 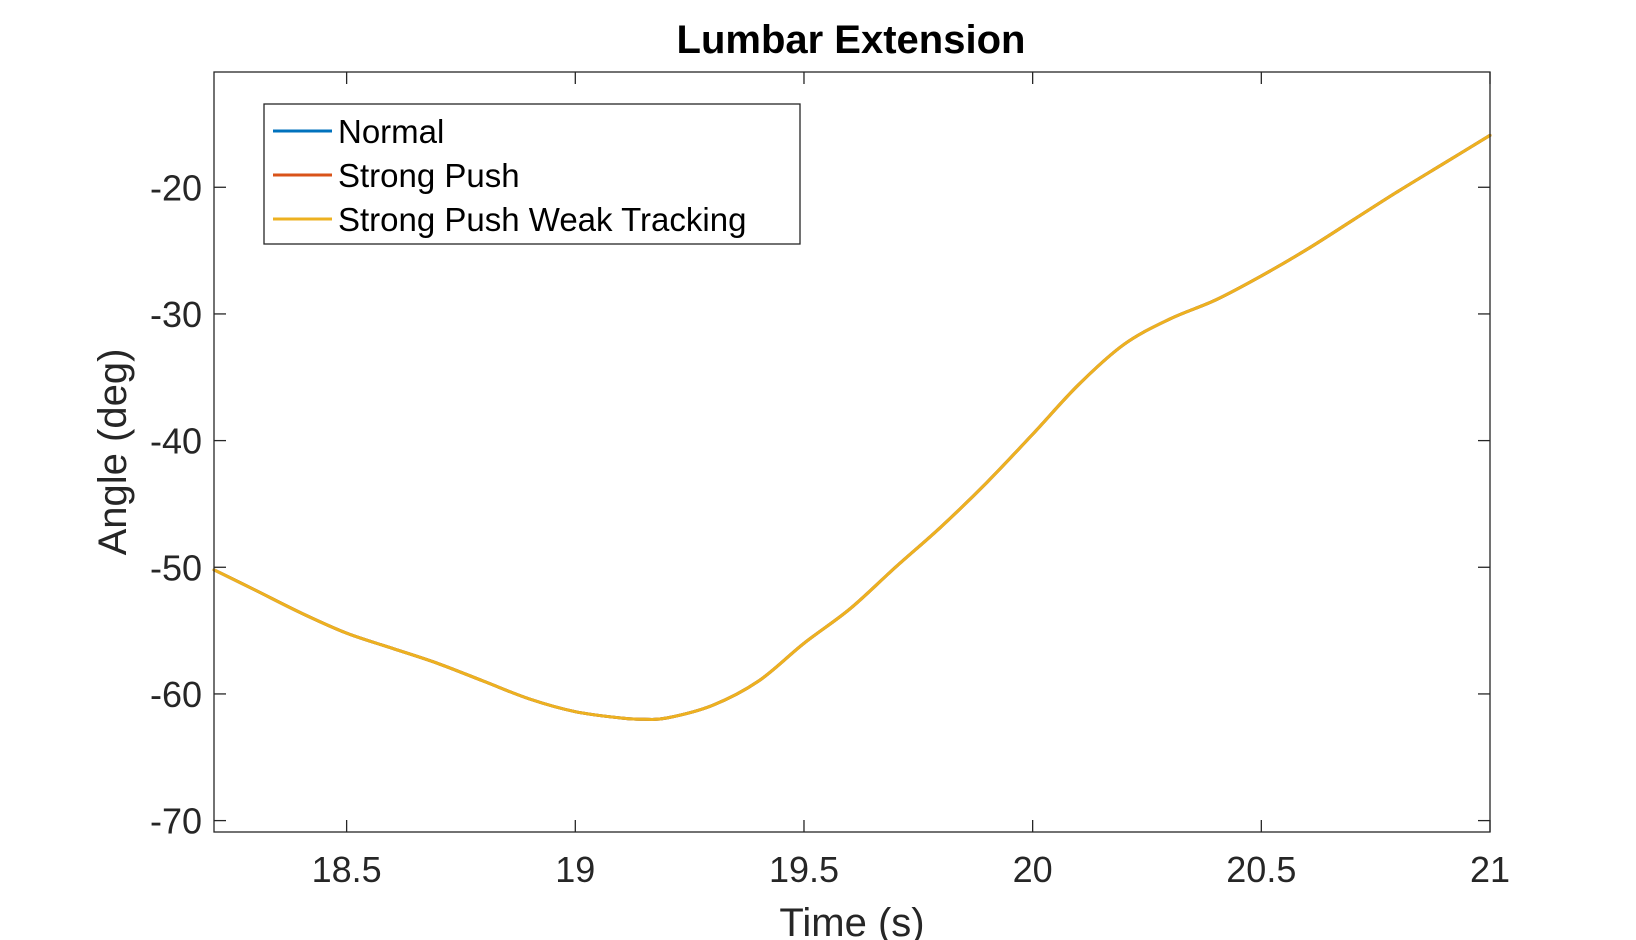 I want to click on y-tick-label: -60, so click(x=176, y=694).